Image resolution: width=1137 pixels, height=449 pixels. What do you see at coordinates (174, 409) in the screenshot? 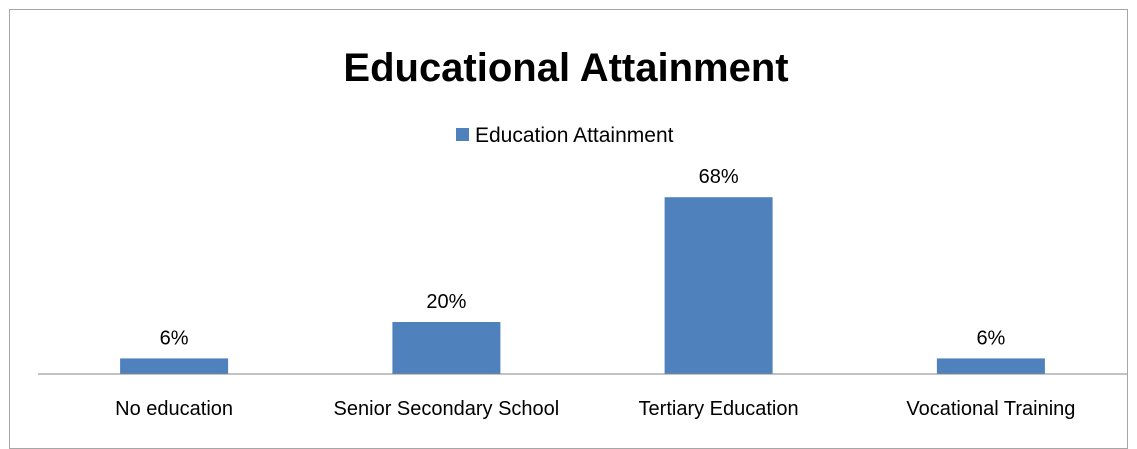
I see `x-tick-label: No education` at bounding box center [174, 409].